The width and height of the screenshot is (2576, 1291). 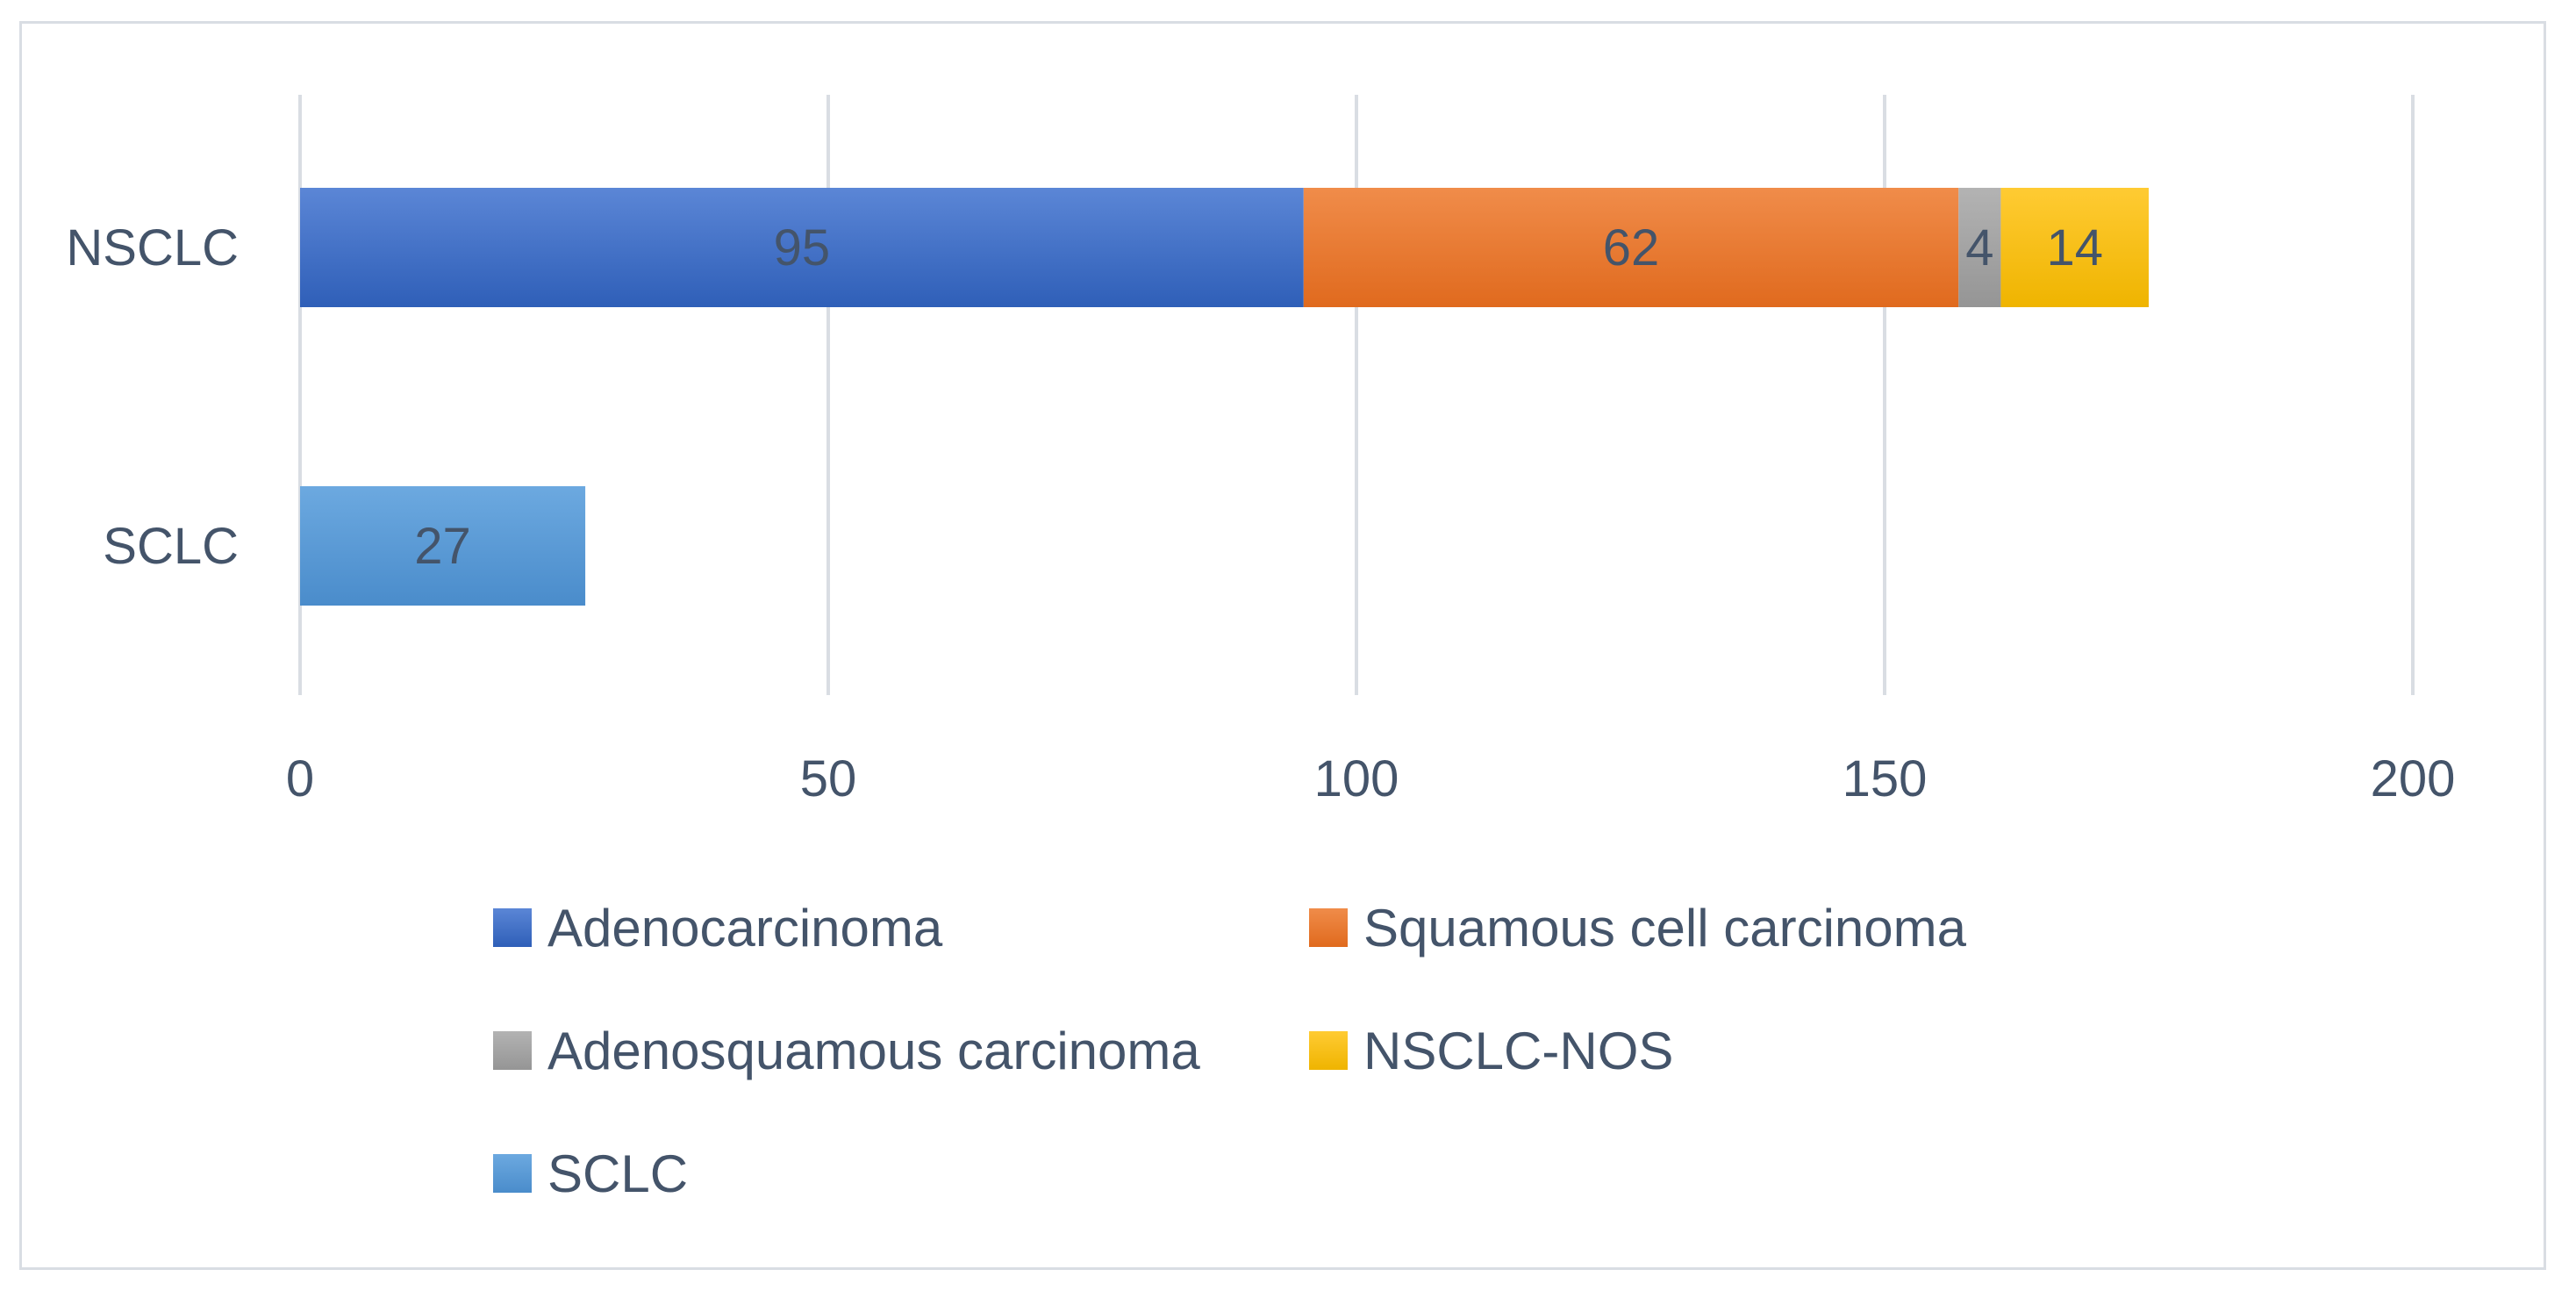 I want to click on legend-swatch-sclc, so click(x=512, y=1174).